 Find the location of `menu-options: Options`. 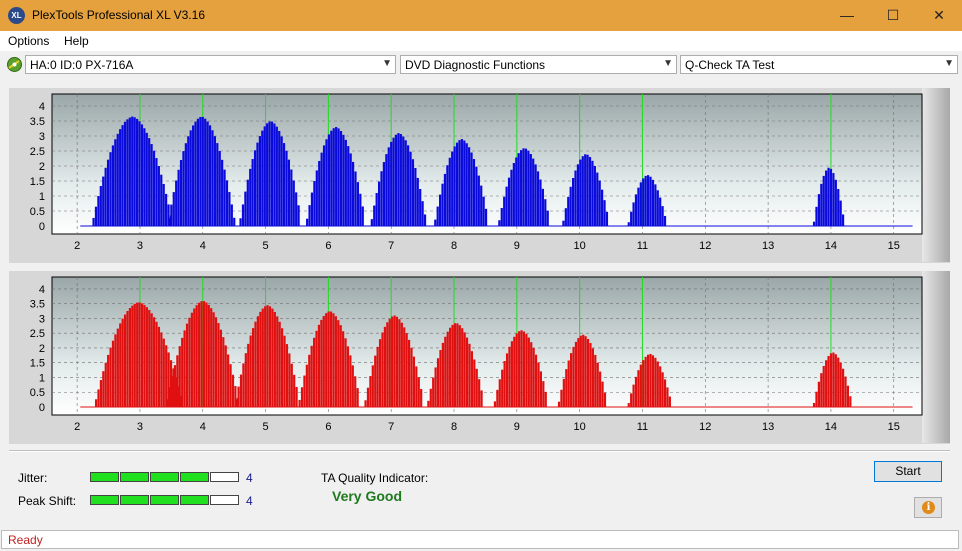

menu-options: Options is located at coordinates (29, 41).